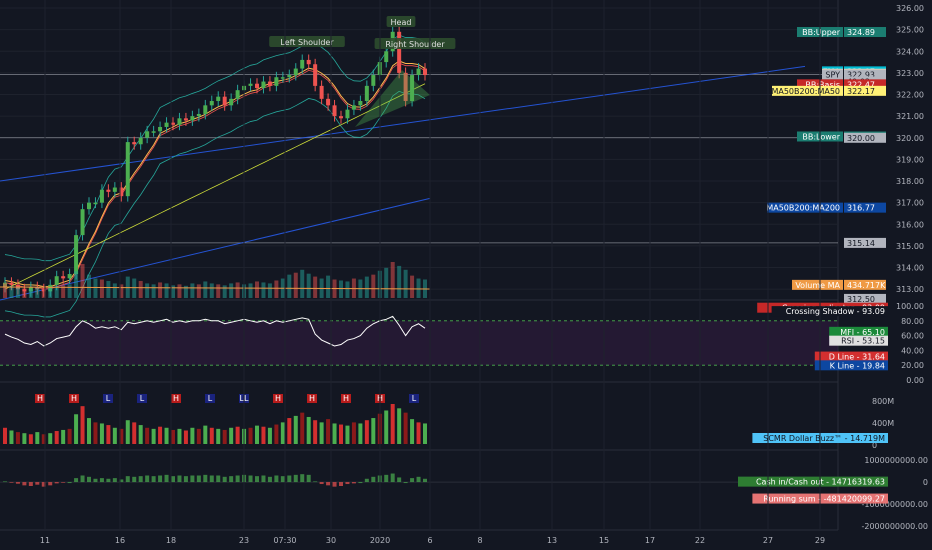  What do you see at coordinates (910, 306) in the screenshot?
I see `osc-tick-label: 100.00` at bounding box center [910, 306].